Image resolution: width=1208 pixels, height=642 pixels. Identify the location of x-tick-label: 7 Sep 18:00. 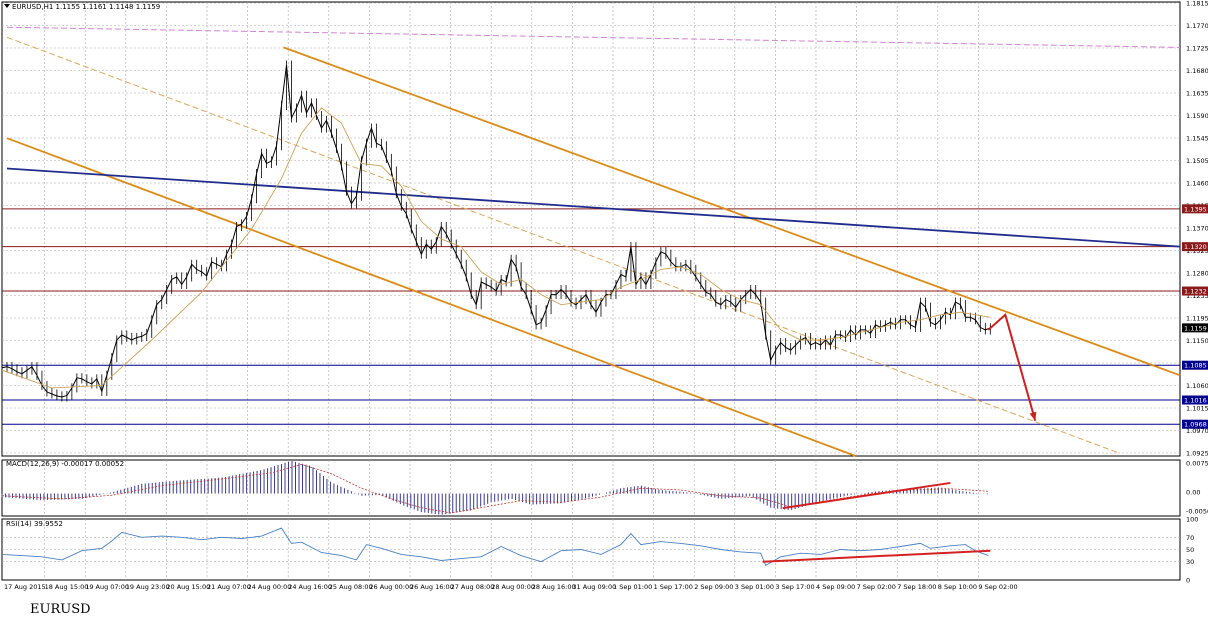
(916, 587).